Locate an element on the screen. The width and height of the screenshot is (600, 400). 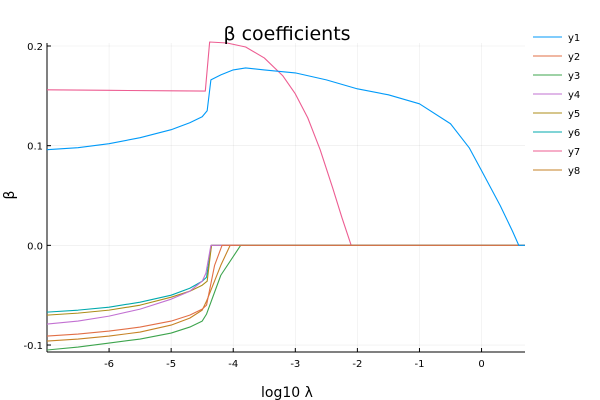
x-tick-label: -2 is located at coordinates (357, 364).